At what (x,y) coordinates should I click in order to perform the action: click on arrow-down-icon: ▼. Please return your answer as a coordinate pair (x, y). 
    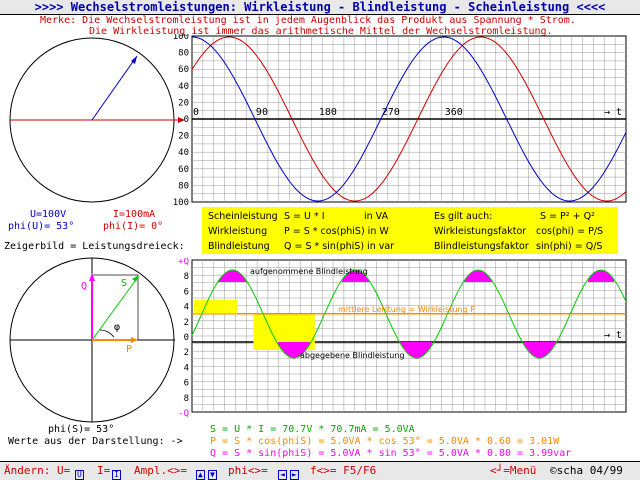
    Looking at the image, I should click on (212, 475).